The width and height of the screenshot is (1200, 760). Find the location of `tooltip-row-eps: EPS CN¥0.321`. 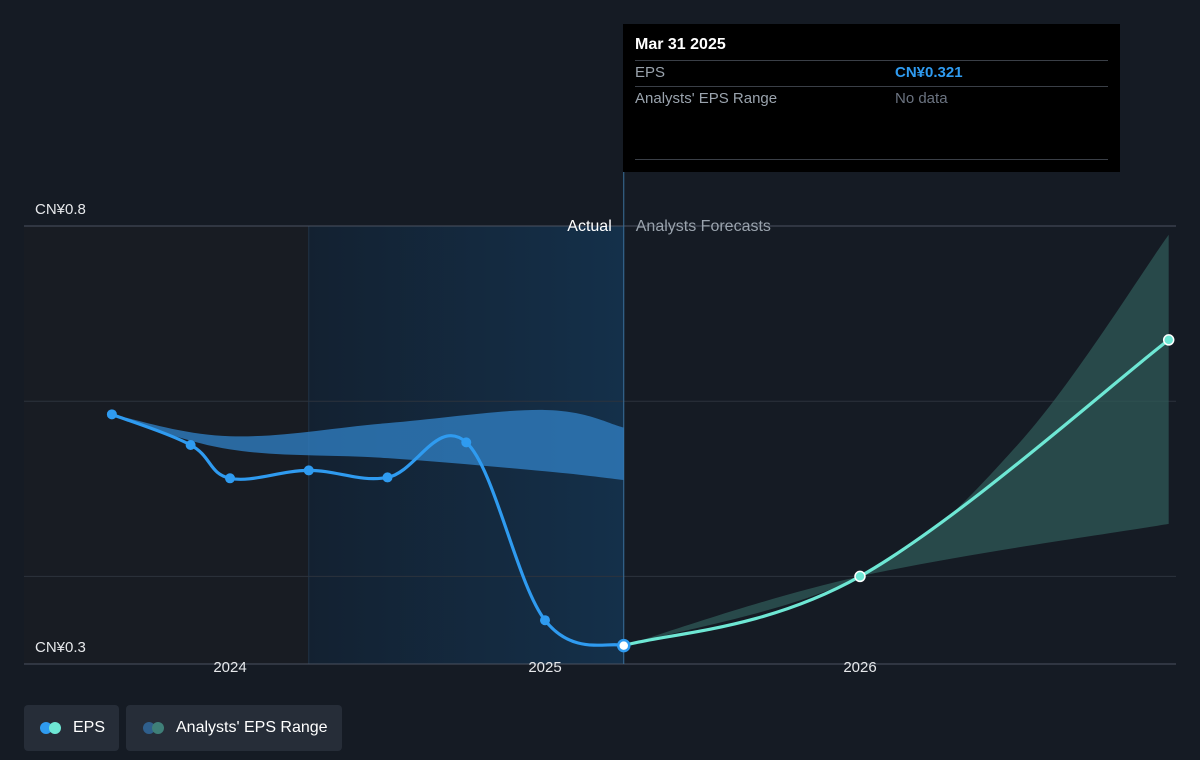

tooltip-row-eps: EPS CN¥0.321 is located at coordinates (871, 73).